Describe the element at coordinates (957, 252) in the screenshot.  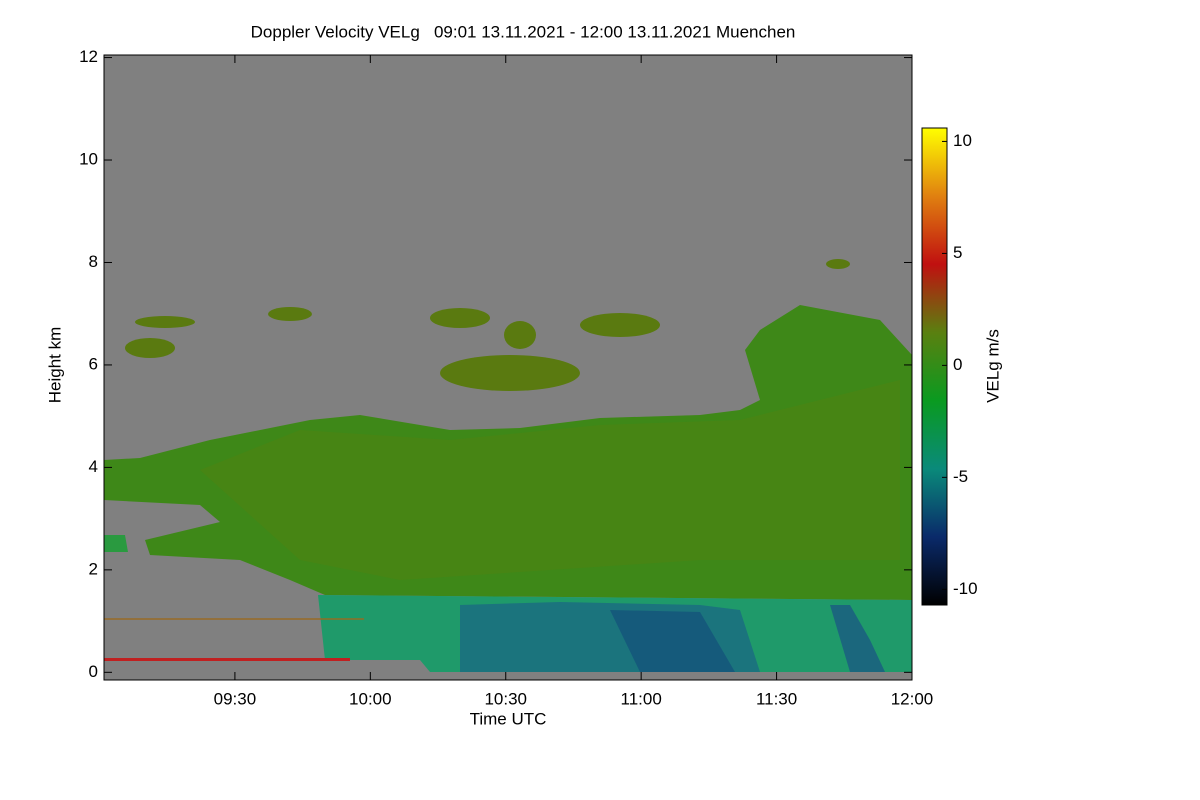
I see `colorbar-tick-label: 5` at that location.